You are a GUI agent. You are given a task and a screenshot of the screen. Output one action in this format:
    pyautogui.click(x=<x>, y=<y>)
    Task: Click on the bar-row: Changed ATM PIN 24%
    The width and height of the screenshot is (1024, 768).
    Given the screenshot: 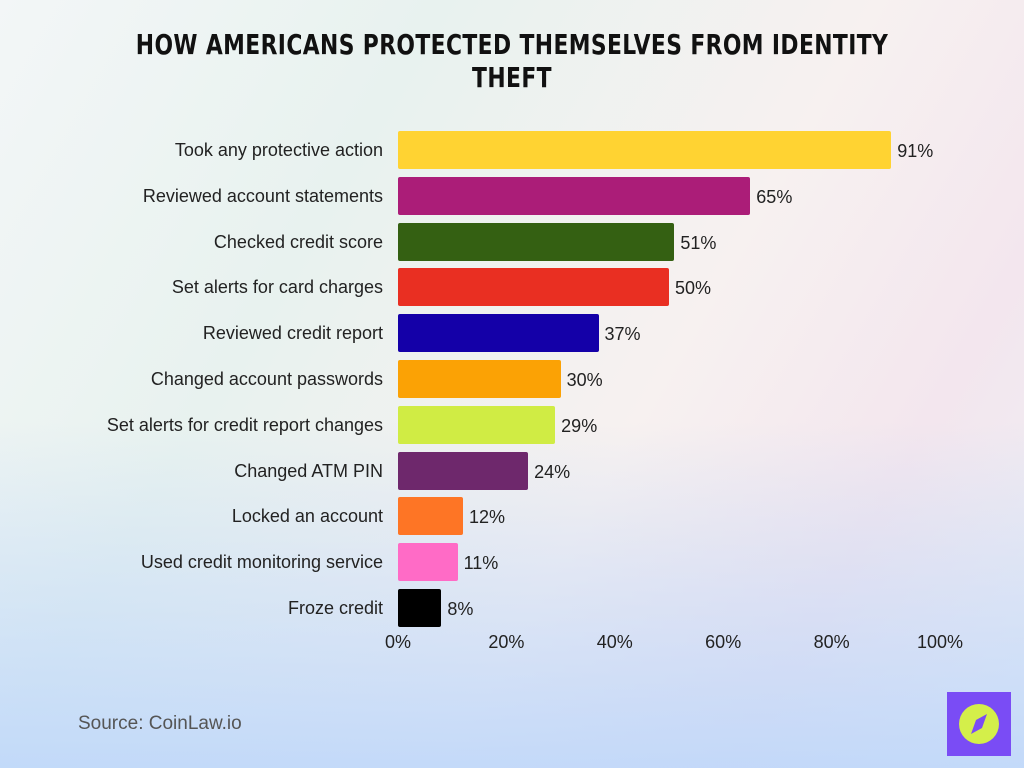 What is the action you would take?
    pyautogui.click(x=512, y=470)
    